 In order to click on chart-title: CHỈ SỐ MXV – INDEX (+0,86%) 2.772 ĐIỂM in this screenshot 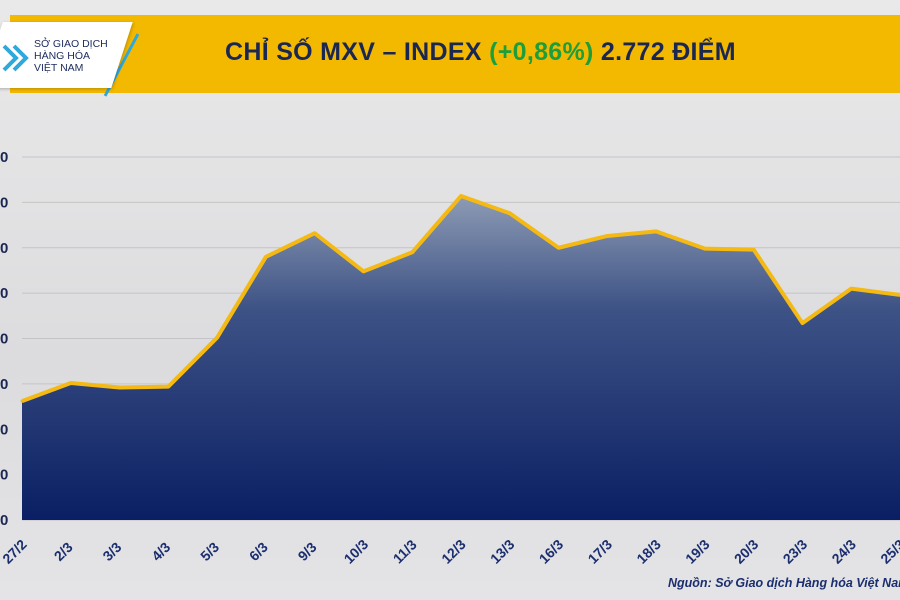, I will do `click(480, 52)`.